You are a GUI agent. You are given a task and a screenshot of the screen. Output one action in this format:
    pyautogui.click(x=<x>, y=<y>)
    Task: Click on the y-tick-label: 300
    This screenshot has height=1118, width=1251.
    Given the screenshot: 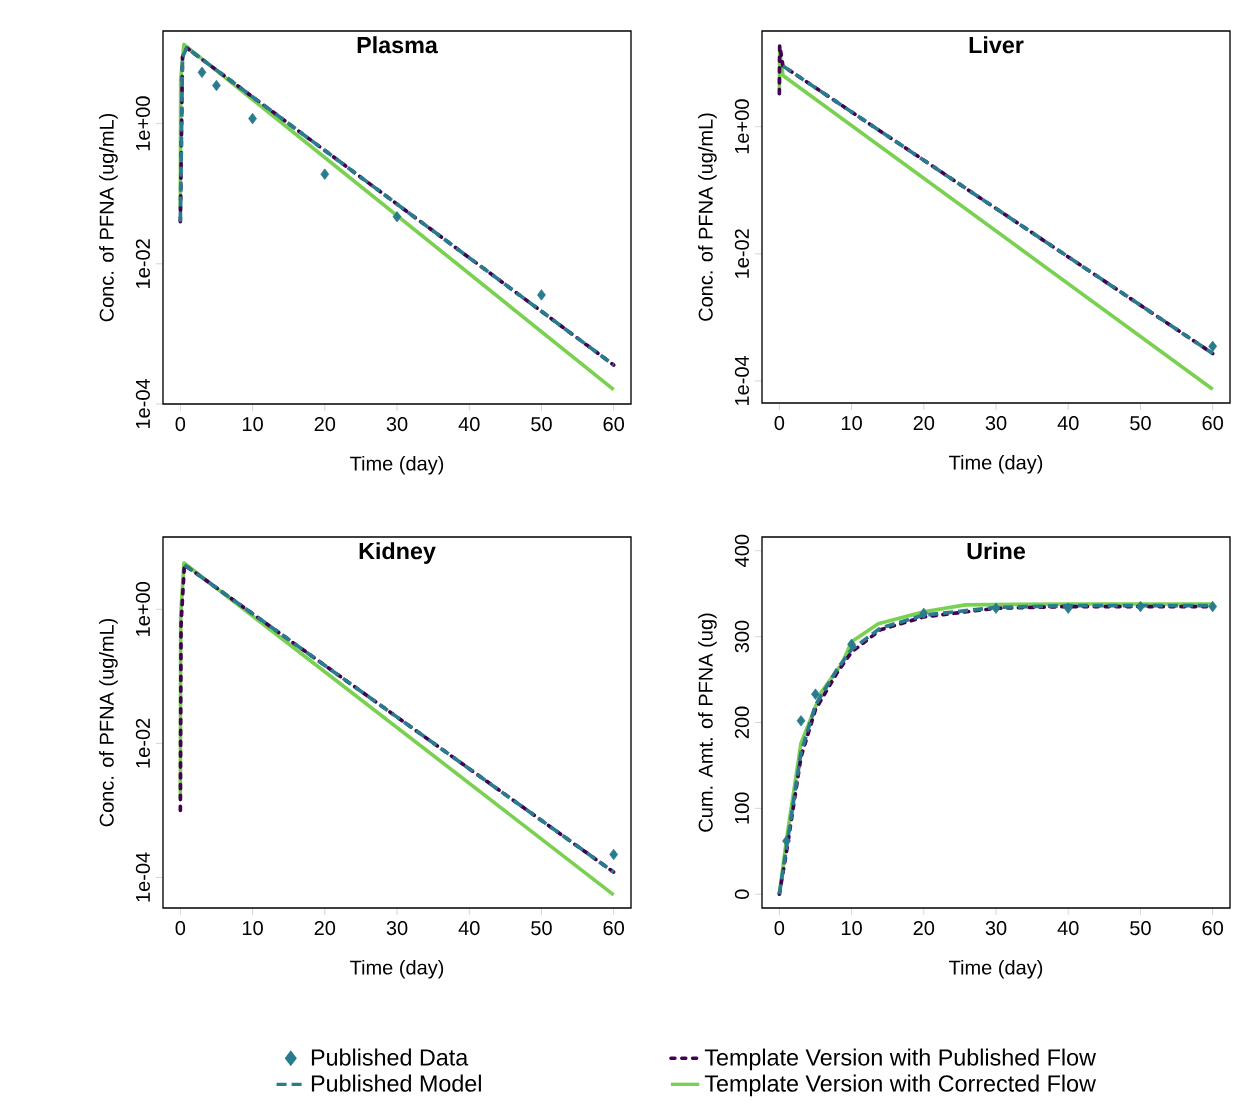 What is the action you would take?
    pyautogui.click(x=741, y=636)
    